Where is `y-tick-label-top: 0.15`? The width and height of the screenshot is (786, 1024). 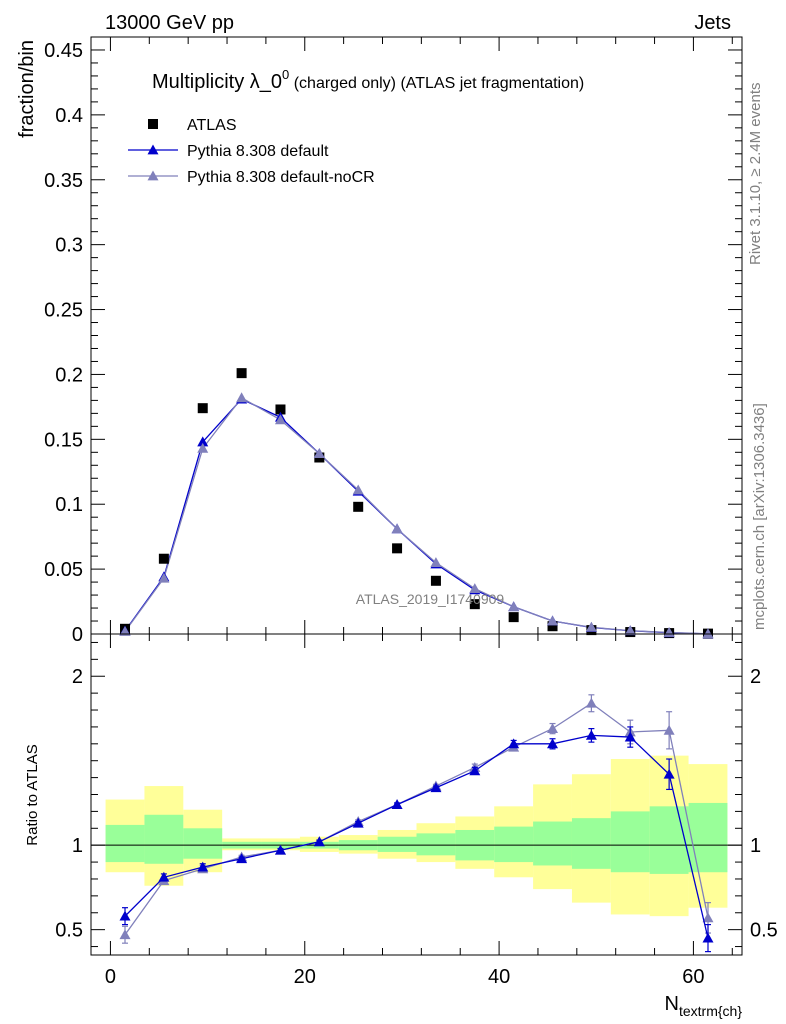
y-tick-label-top: 0.15 is located at coordinates (63, 440).